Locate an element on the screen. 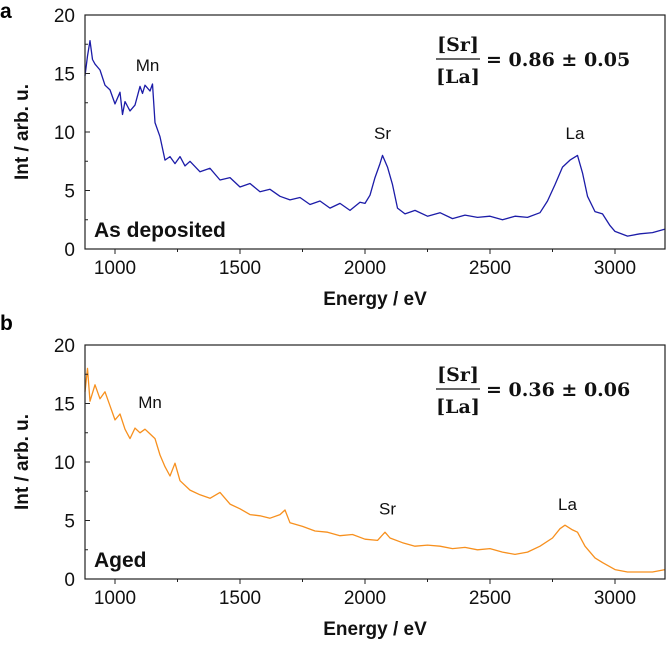 Image resolution: width=667 pixels, height=646 pixels. panel-label: a is located at coordinates (6, 11).